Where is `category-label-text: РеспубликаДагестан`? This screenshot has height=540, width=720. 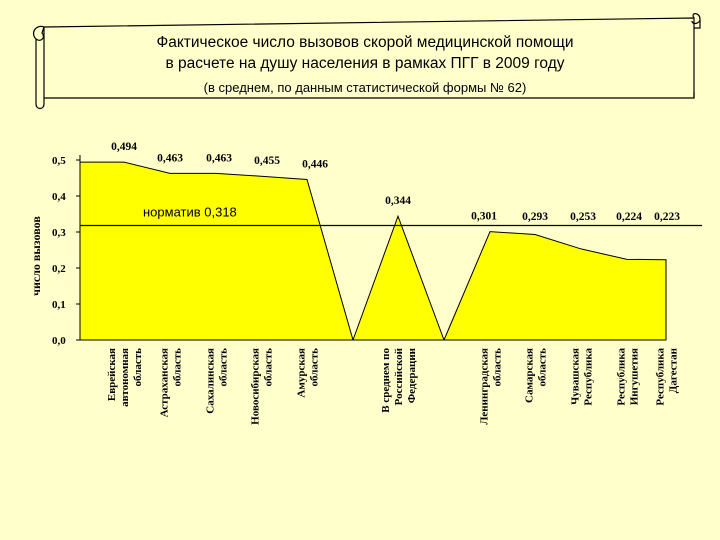
category-label-text: РеспубликаДагестан is located at coordinates (667, 376).